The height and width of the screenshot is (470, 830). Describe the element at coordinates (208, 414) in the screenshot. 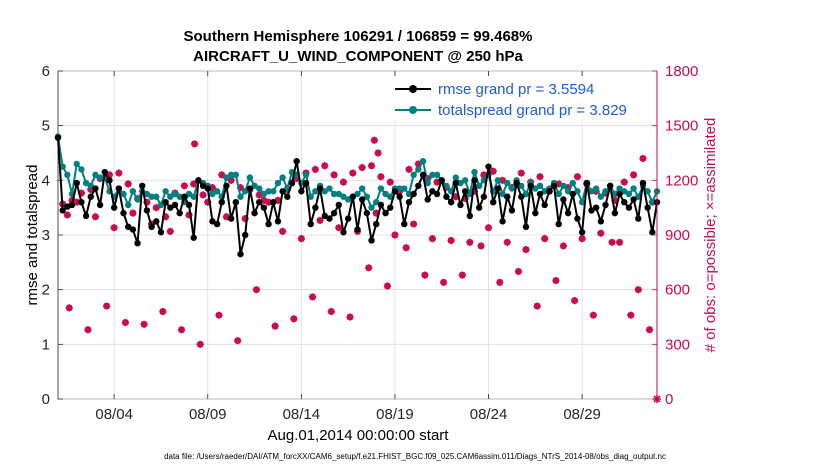

I see `x-tick-label: 08/09` at that location.